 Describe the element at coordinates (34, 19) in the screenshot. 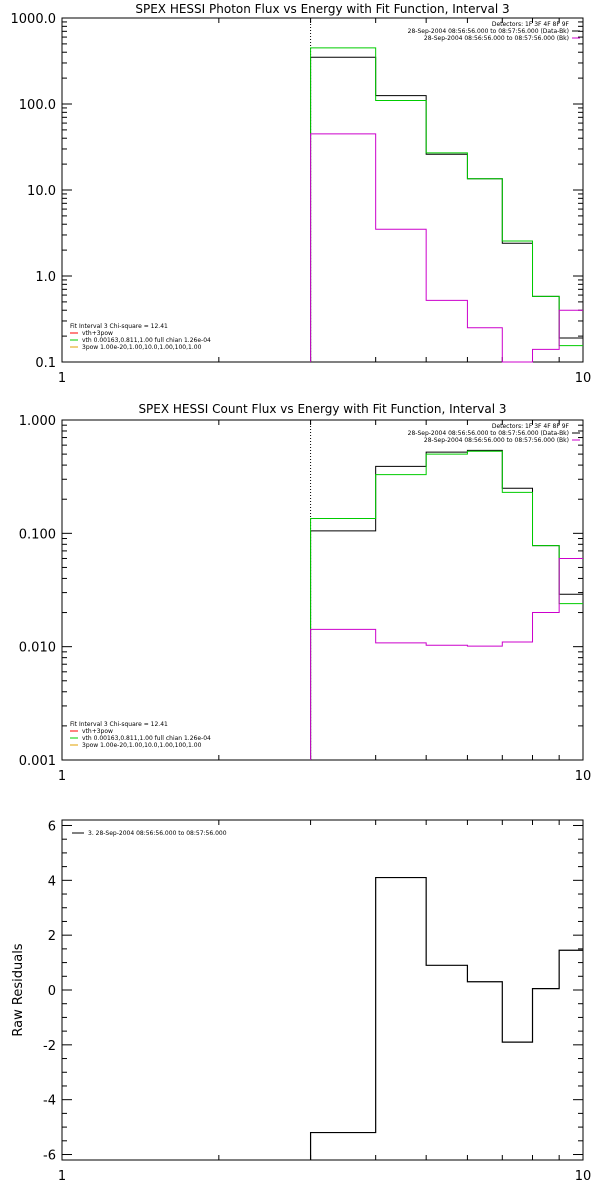

I see `y-tick-label: 1000.0` at that location.